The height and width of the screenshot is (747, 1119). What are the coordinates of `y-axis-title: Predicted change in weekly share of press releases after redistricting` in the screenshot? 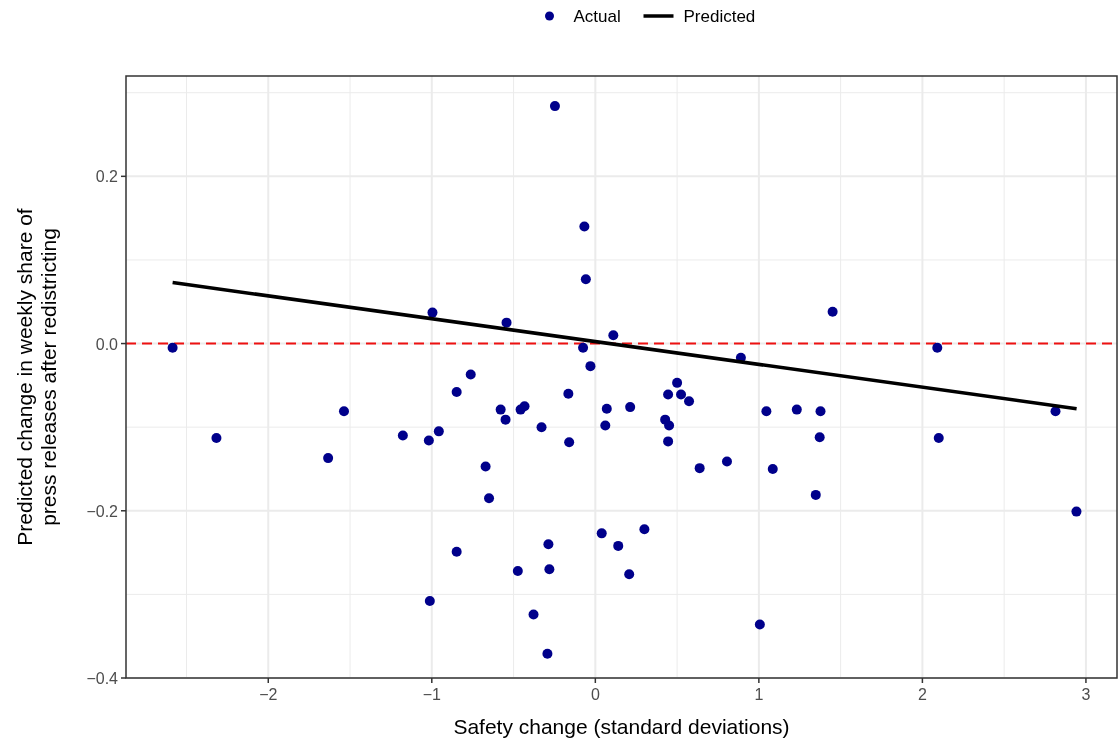 It's located at (36, 377).